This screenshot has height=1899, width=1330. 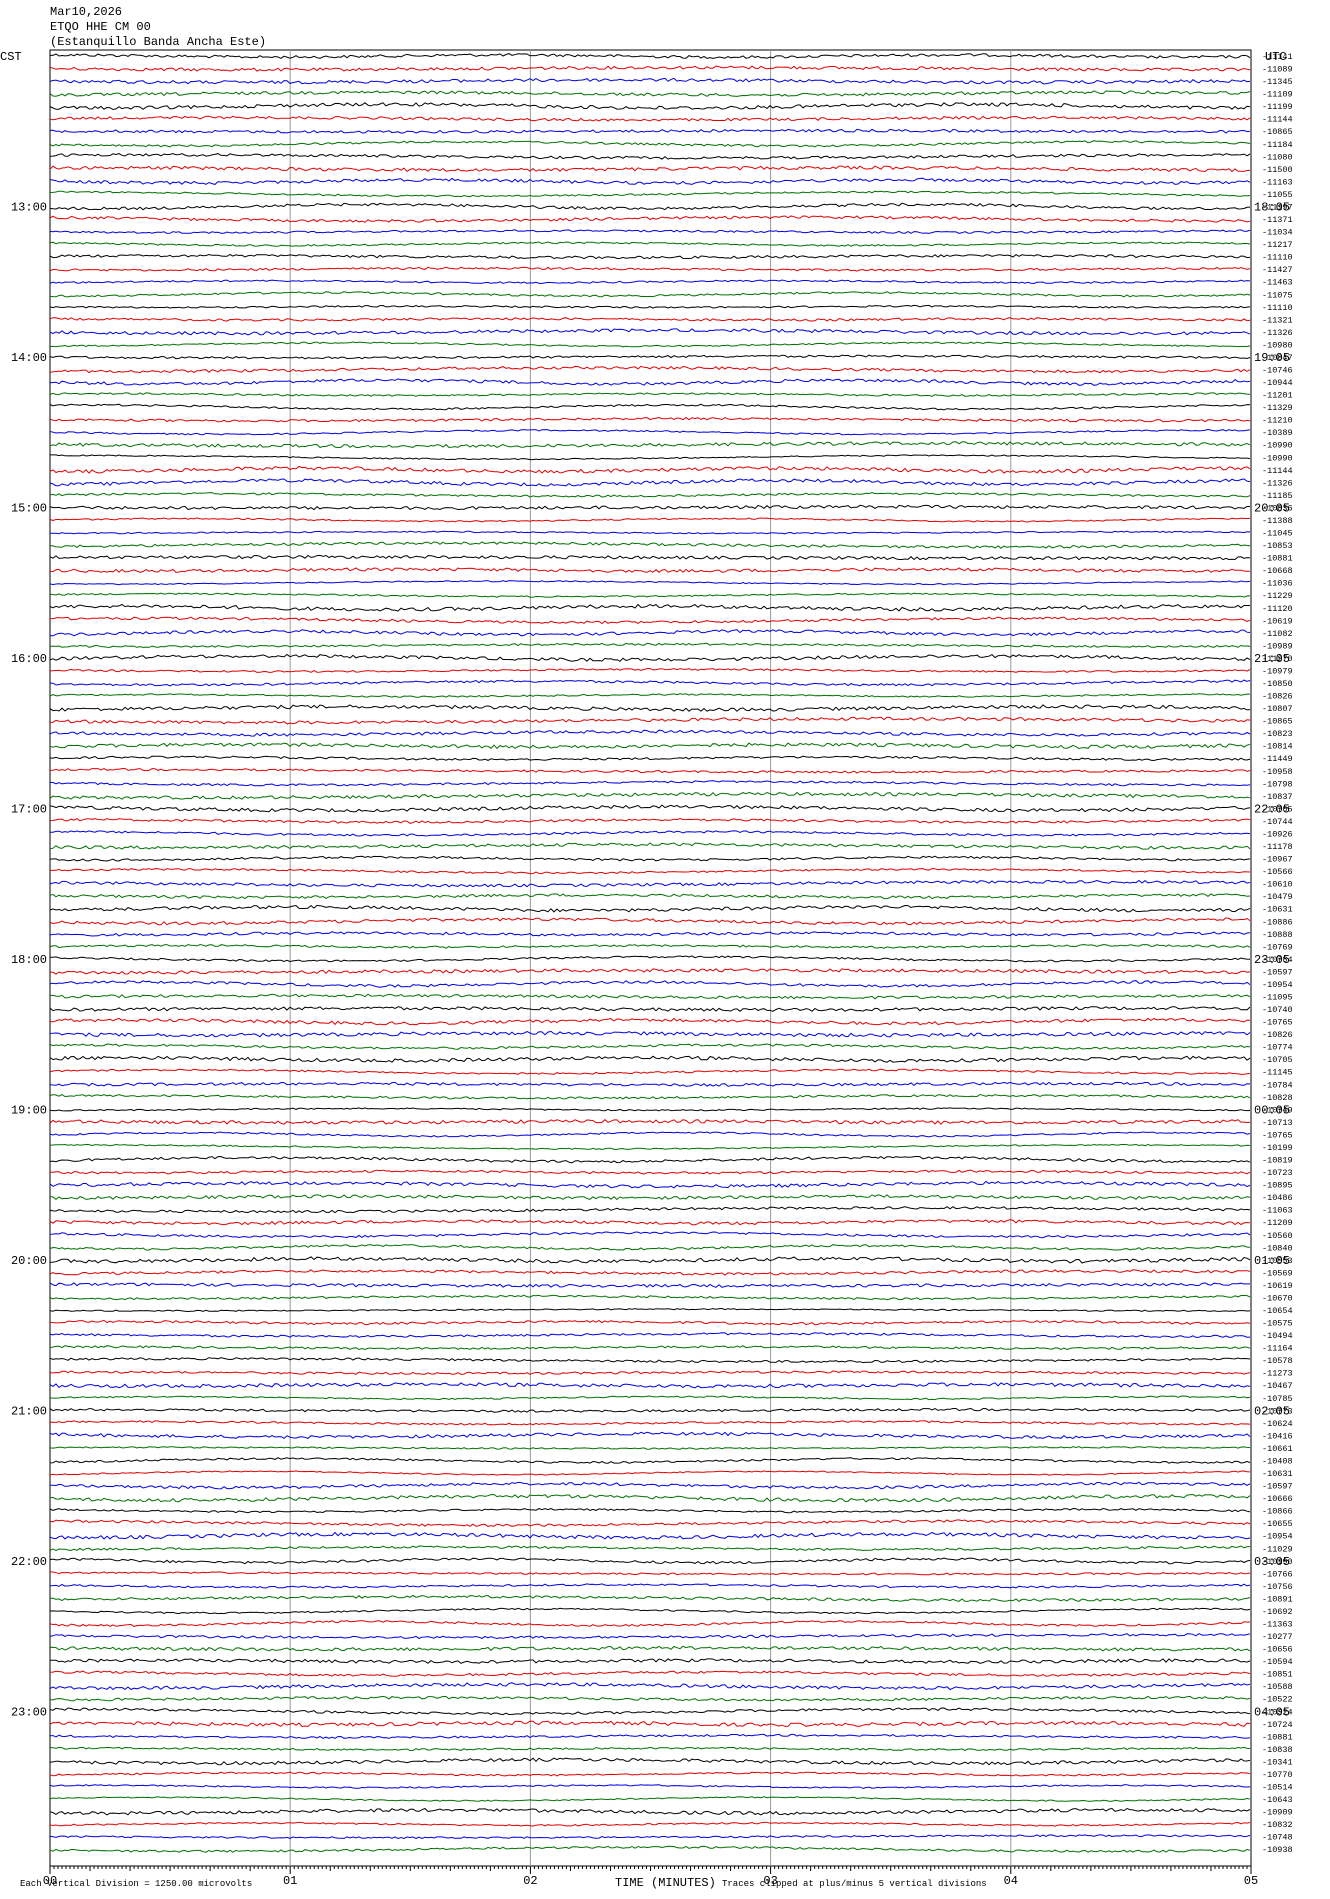 What do you see at coordinates (1277, 1637) in the screenshot?
I see `trace-label: -10277` at bounding box center [1277, 1637].